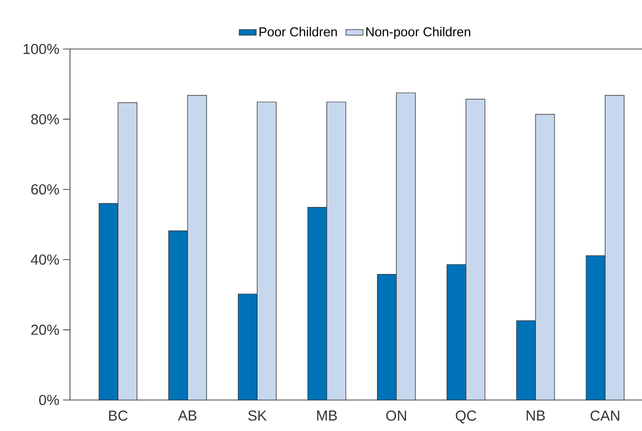  Describe the element at coordinates (418, 32) in the screenshot. I see `legend-label: Non-poor Children` at that location.